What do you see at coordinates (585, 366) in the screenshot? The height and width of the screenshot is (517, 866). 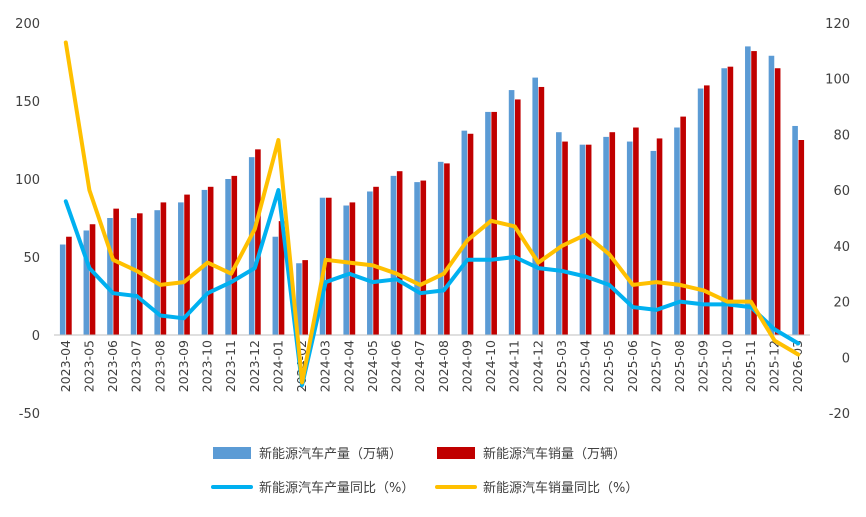 I see `x-tick-label: 2025-04` at bounding box center [585, 366].